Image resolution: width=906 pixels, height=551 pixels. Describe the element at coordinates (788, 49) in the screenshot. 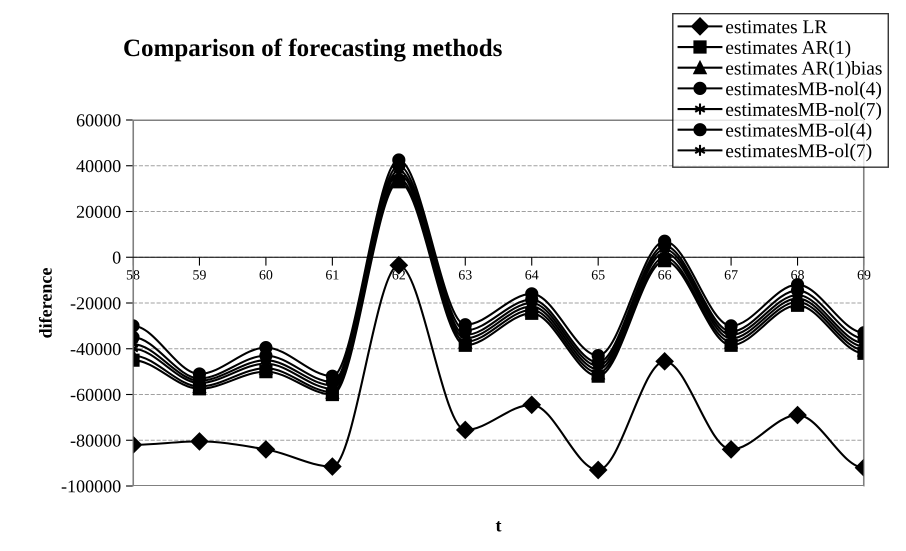

I see `legend-label: estimates AR(1)` at that location.